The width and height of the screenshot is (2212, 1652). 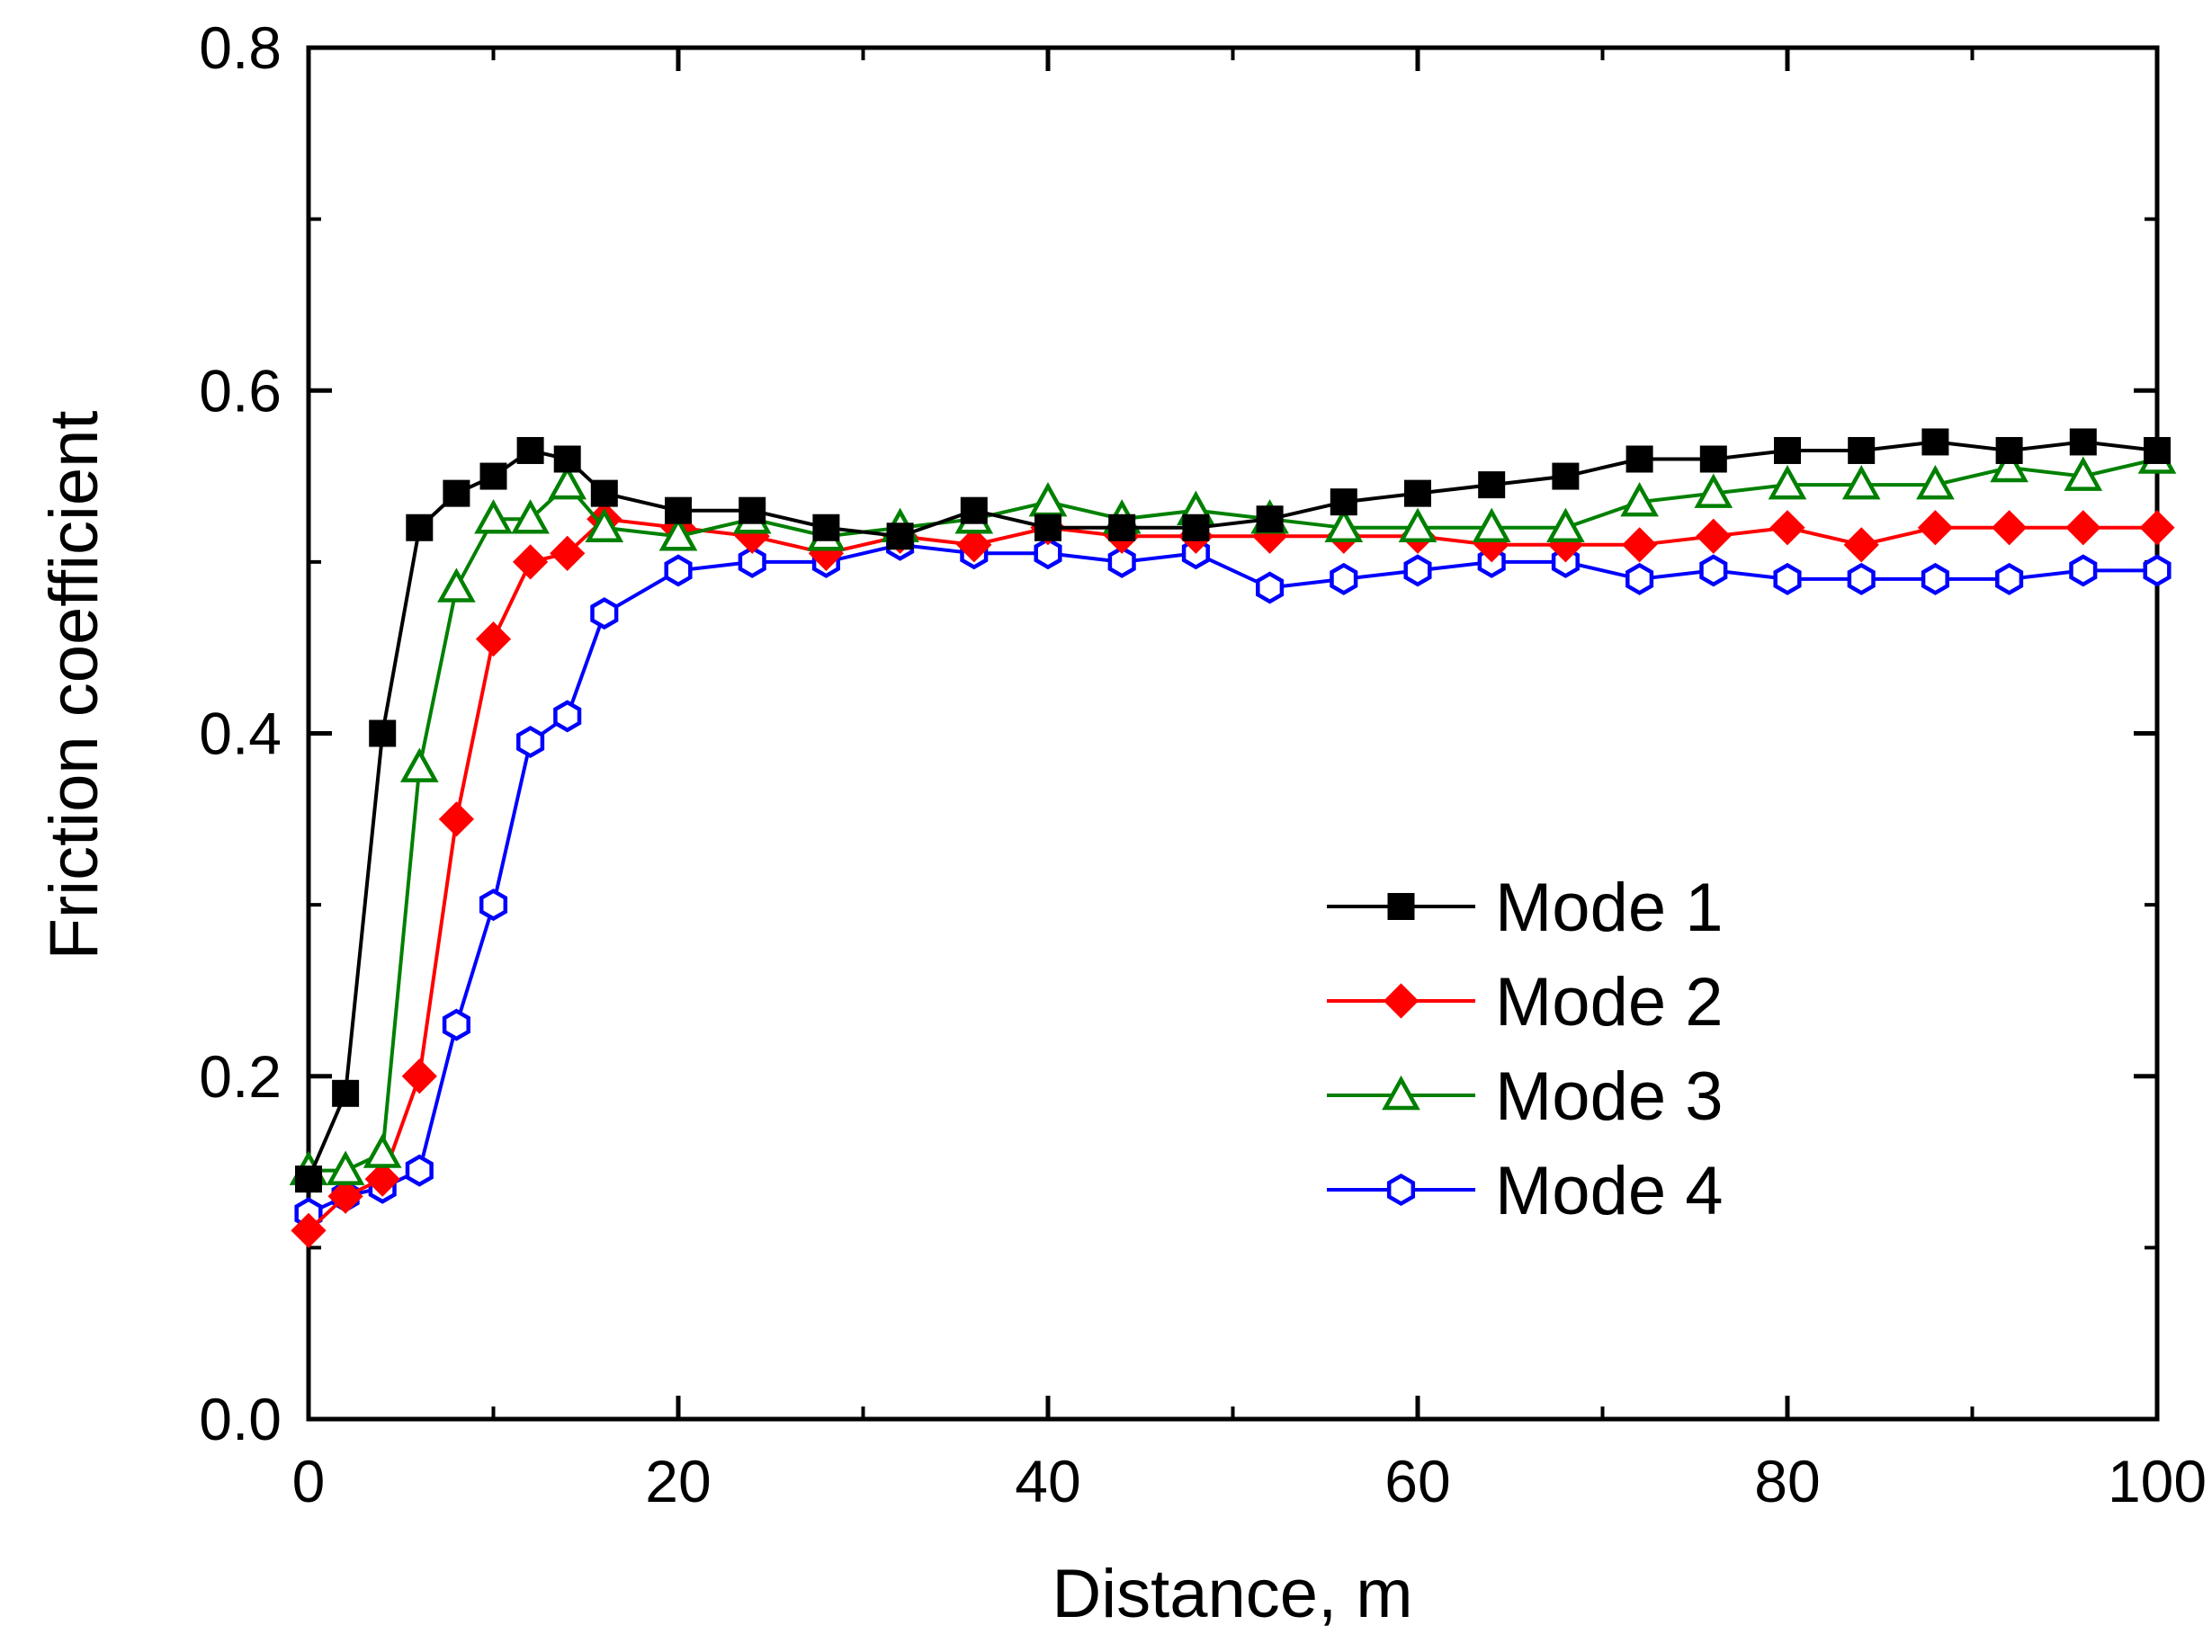 What do you see at coordinates (1609, 1096) in the screenshot?
I see `legend-label: Mode 3` at bounding box center [1609, 1096].